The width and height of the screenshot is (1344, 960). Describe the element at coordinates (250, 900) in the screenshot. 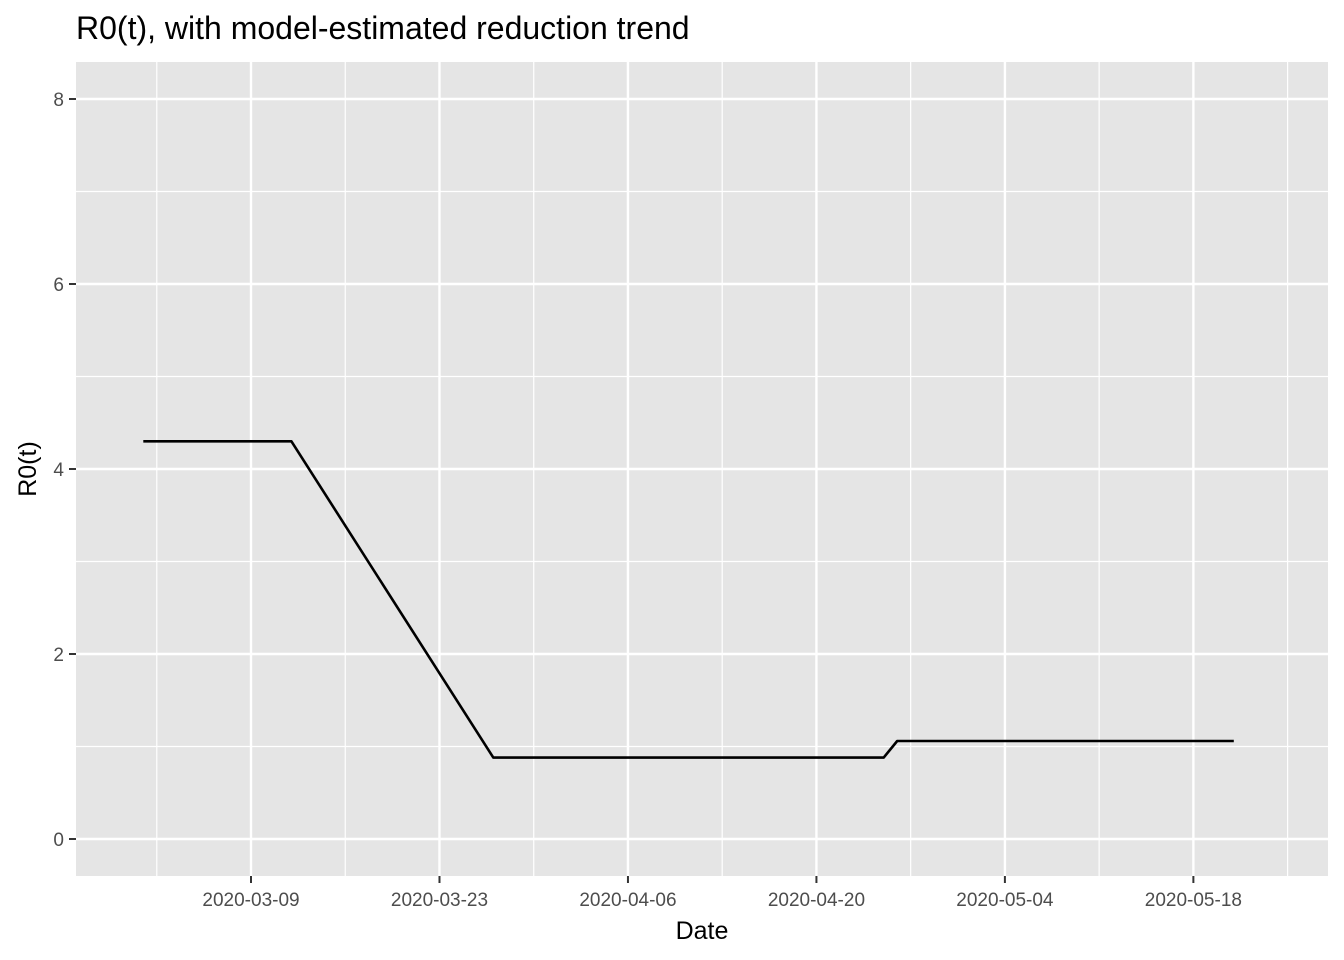

I see `x-tick-label: 2020-03-09` at that location.